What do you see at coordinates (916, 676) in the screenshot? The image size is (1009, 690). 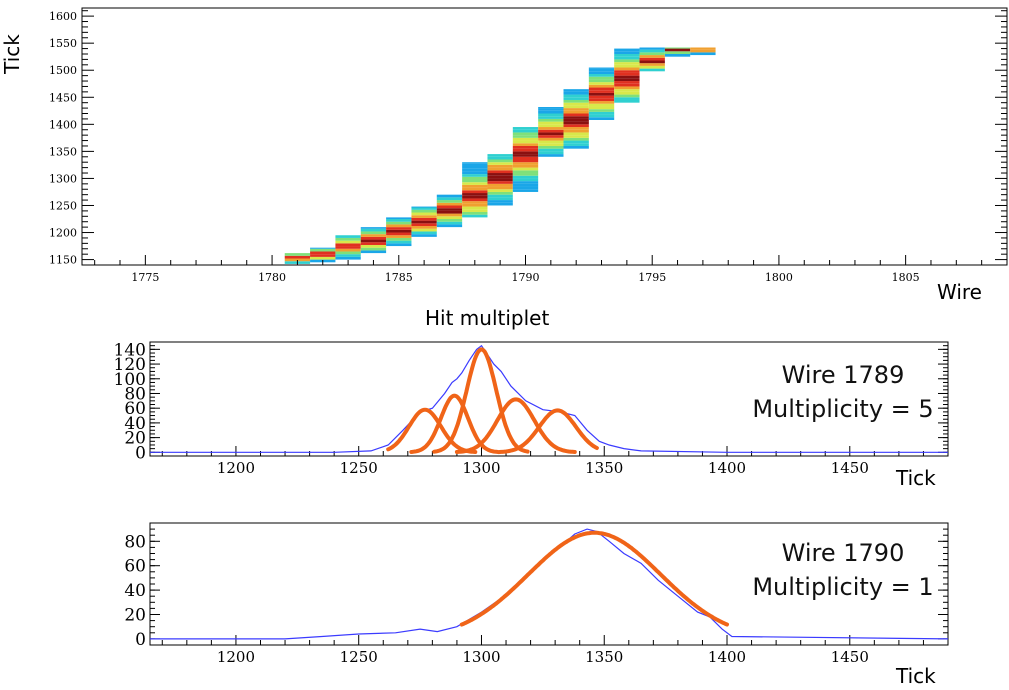 I see `bot-x-axis-title: Tick` at bounding box center [916, 676].